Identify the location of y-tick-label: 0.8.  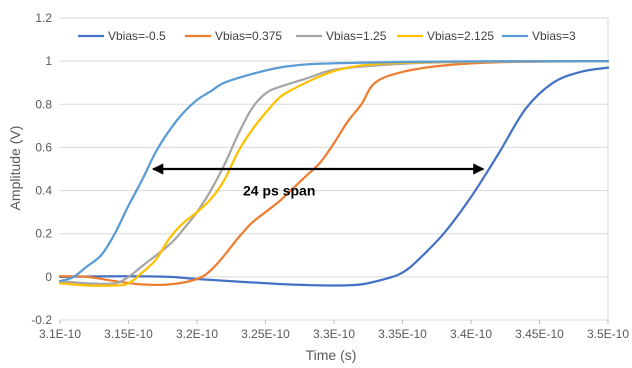
(43, 104).